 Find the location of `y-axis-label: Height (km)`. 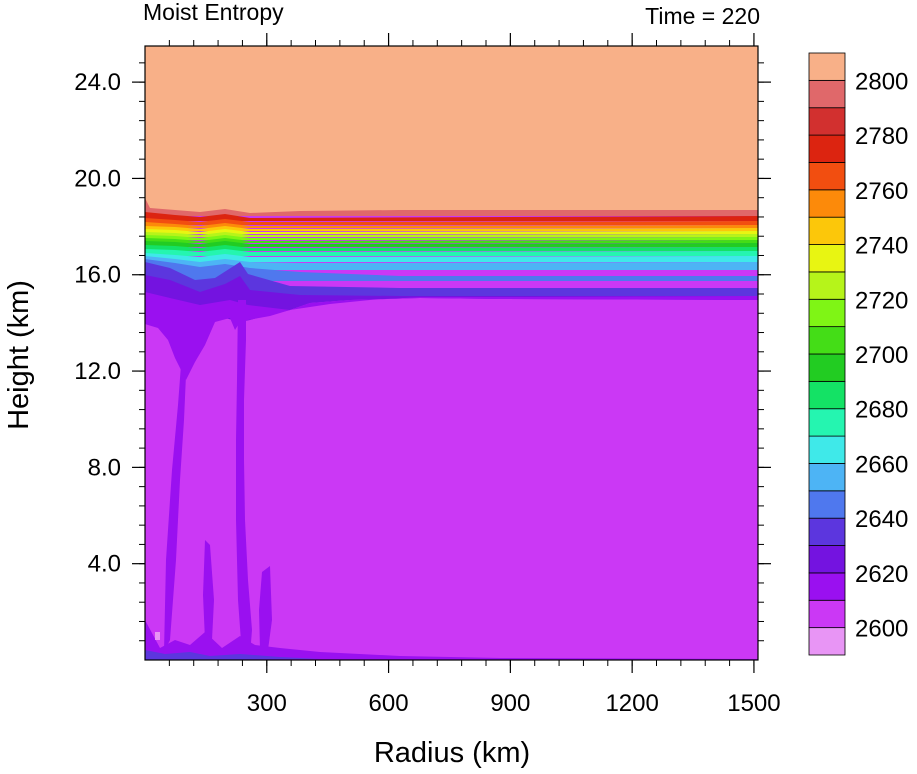

y-axis-label: Height (km) is located at coordinates (19, 355).